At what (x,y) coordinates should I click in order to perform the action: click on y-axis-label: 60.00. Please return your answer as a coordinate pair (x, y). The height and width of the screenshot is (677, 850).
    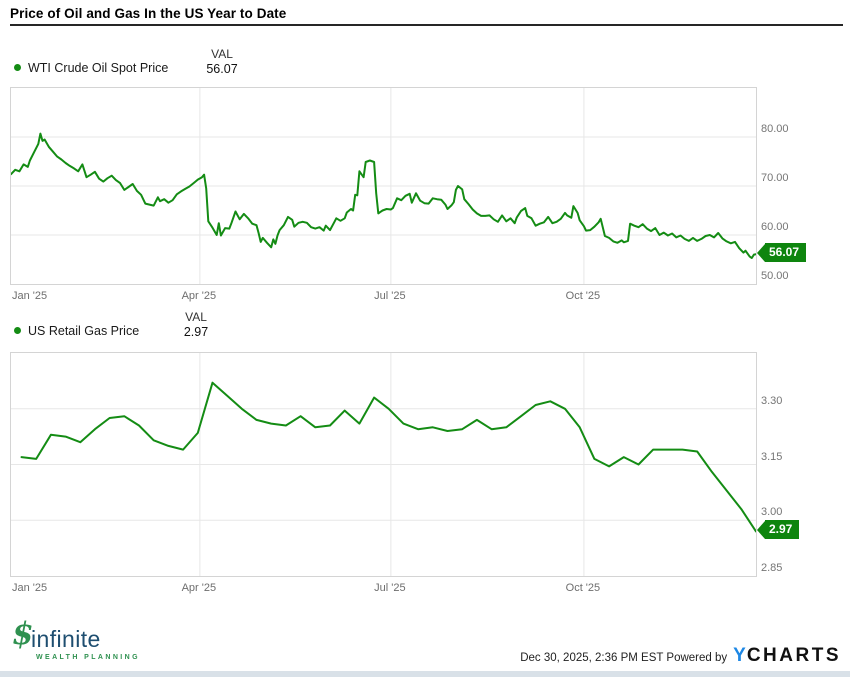
    Looking at the image, I should click on (775, 227).